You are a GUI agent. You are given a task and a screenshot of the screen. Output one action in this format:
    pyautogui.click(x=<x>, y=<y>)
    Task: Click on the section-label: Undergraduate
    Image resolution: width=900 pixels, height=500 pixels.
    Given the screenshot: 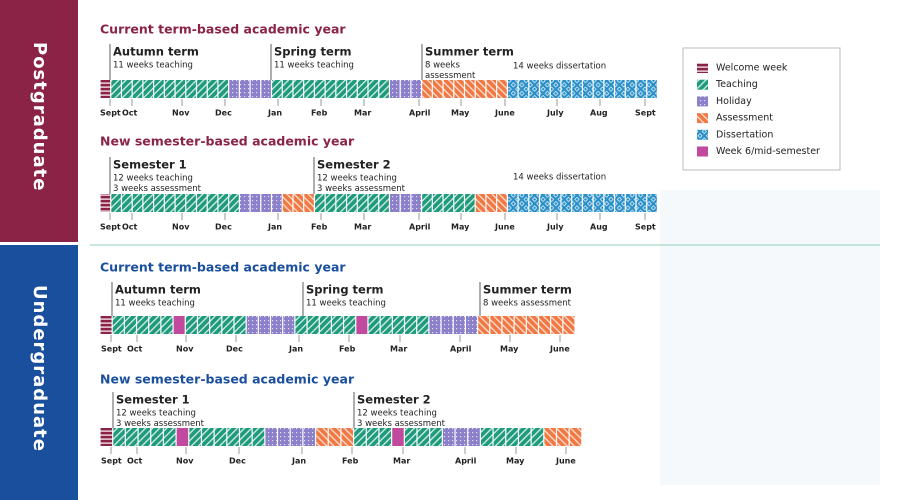 What is the action you would take?
    pyautogui.click(x=39, y=368)
    